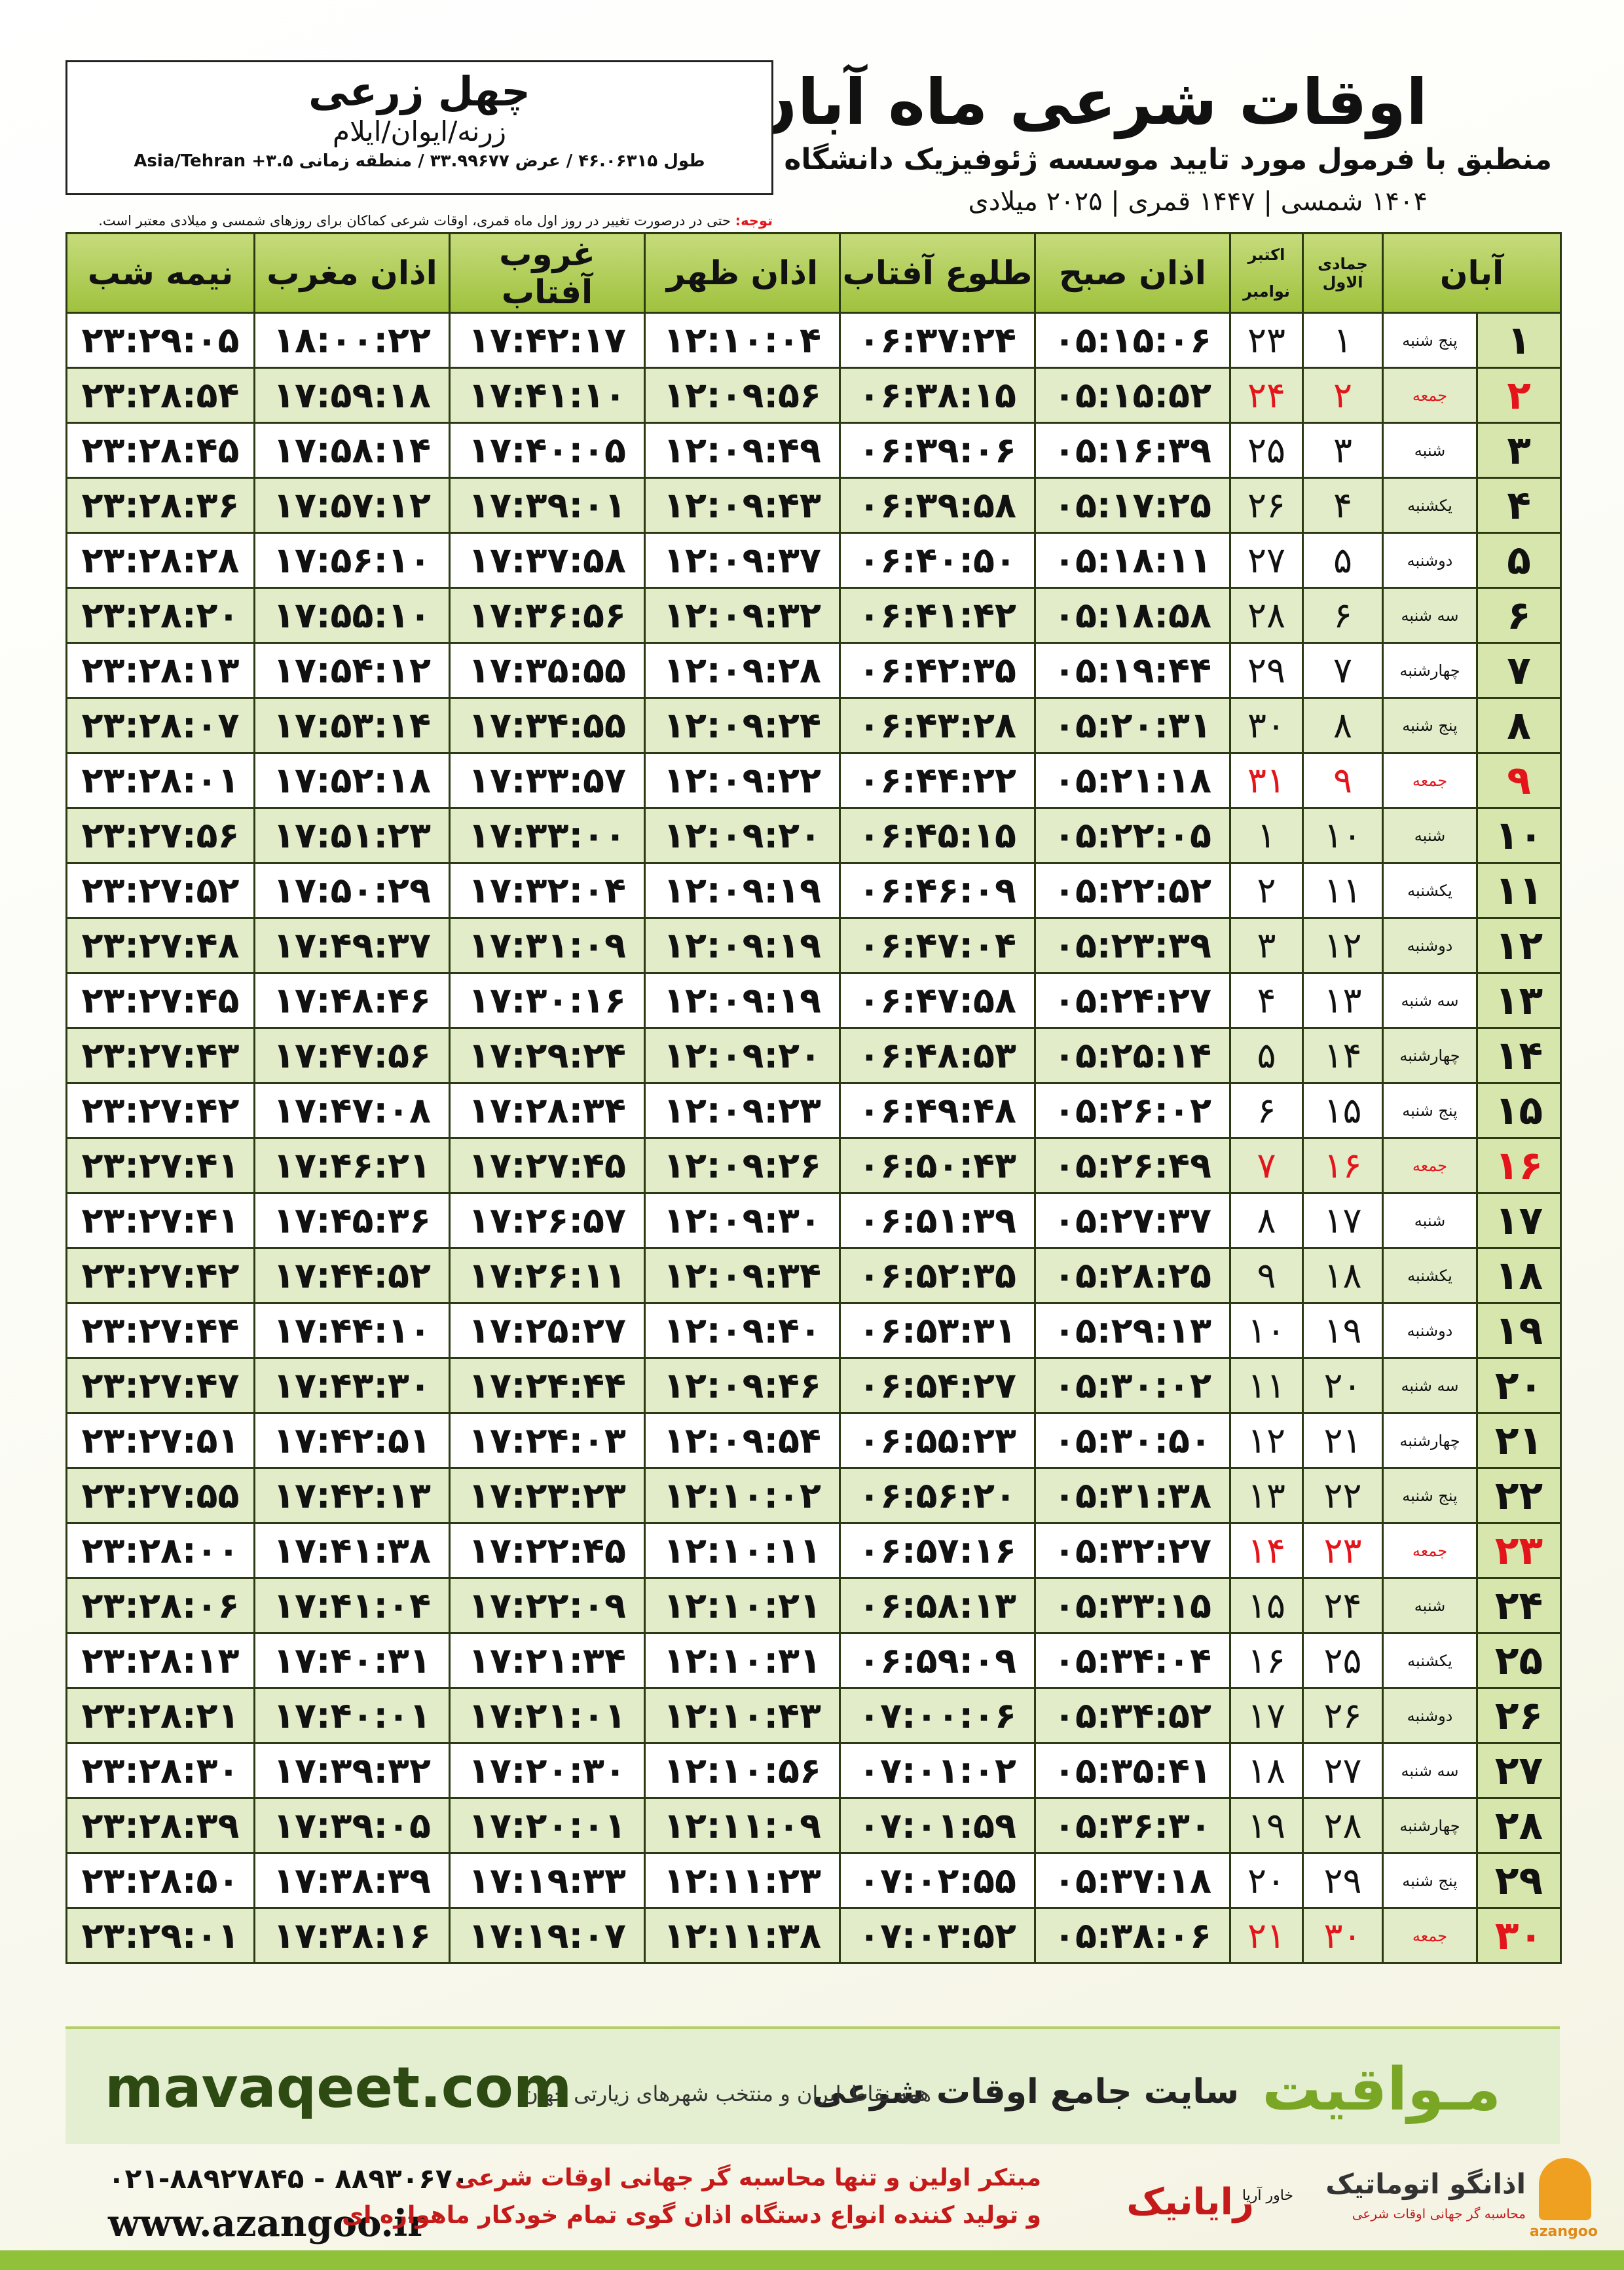 This screenshot has height=2270, width=1624. Describe the element at coordinates (267, 2223) in the screenshot. I see `web-url: www.azangoo.ir` at that location.